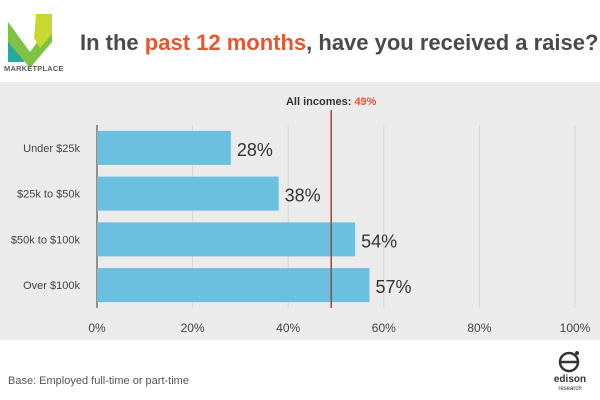 This screenshot has height=400, width=600. What do you see at coordinates (193, 328) in the screenshot?
I see `x-tick-label: 20%` at bounding box center [193, 328].